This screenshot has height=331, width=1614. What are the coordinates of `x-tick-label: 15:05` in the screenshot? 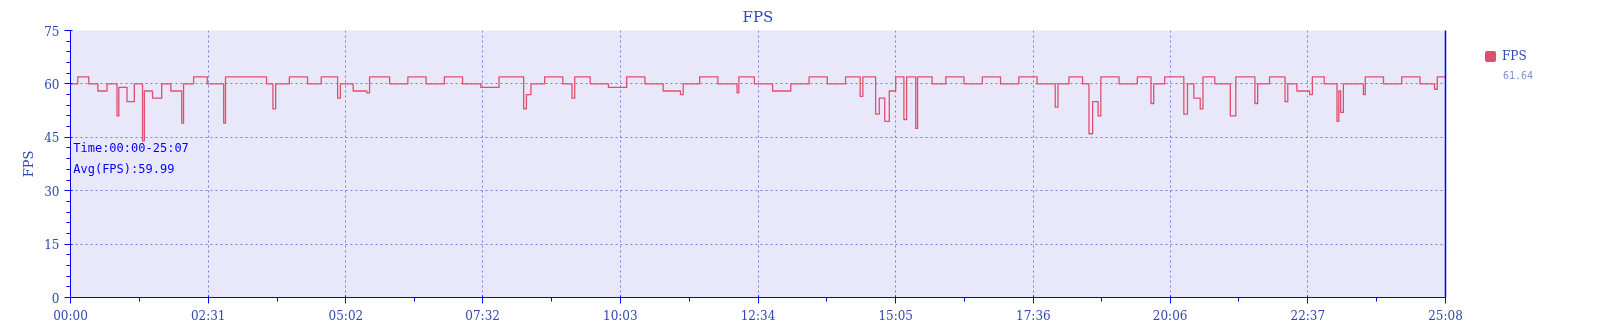 It's located at (895, 315).